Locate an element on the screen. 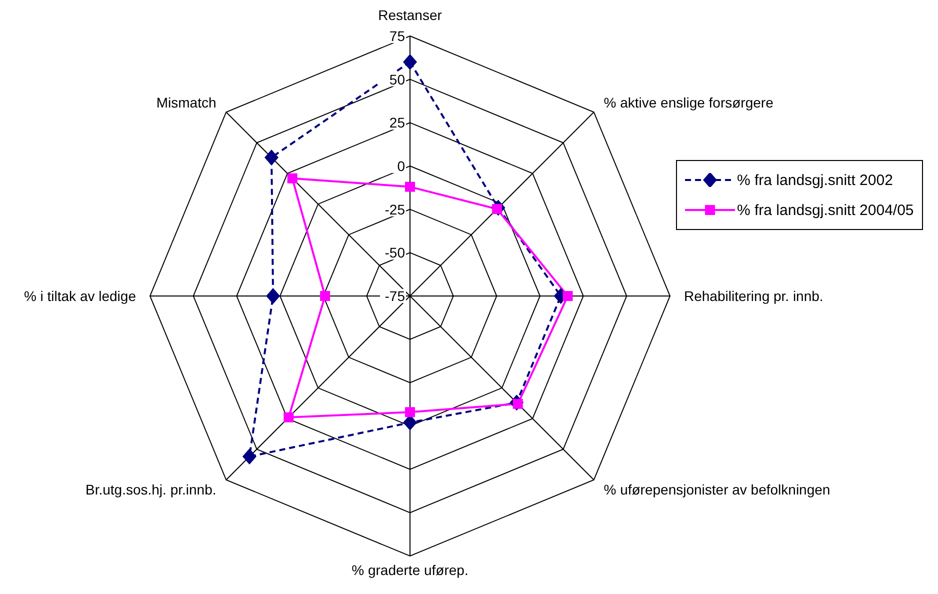 Image resolution: width=938 pixels, height=594 pixels. spoke-label: % graderte uførep. is located at coordinates (410, 570).